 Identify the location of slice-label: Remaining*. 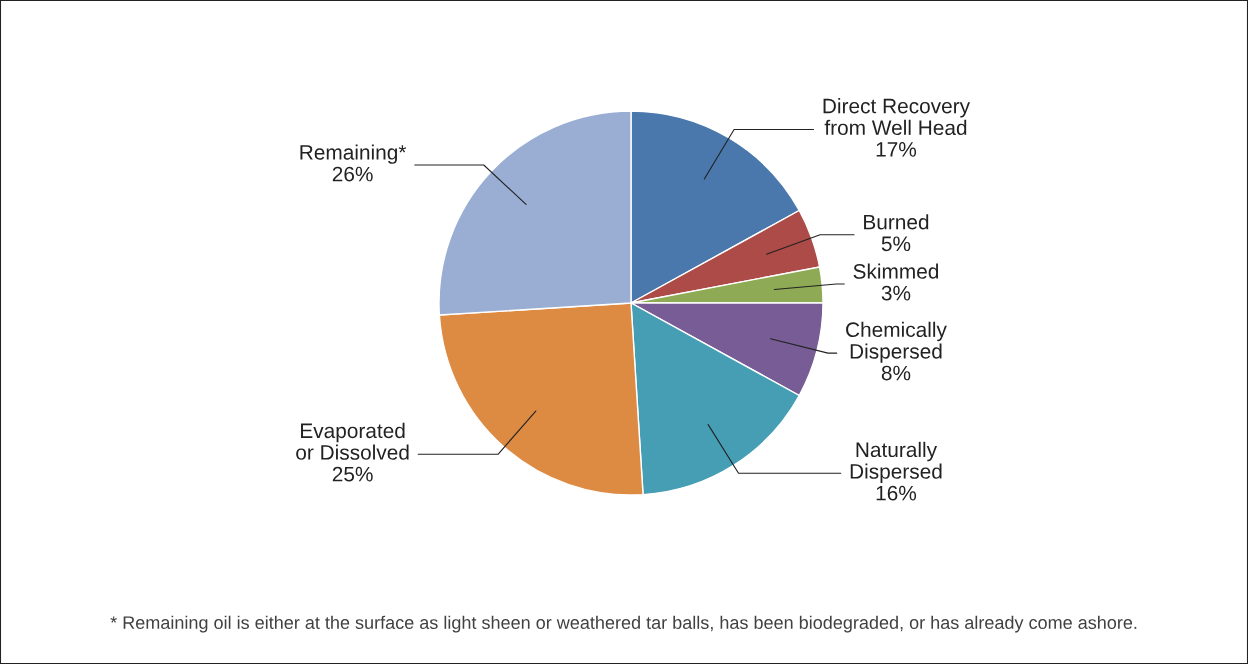
(353, 154).